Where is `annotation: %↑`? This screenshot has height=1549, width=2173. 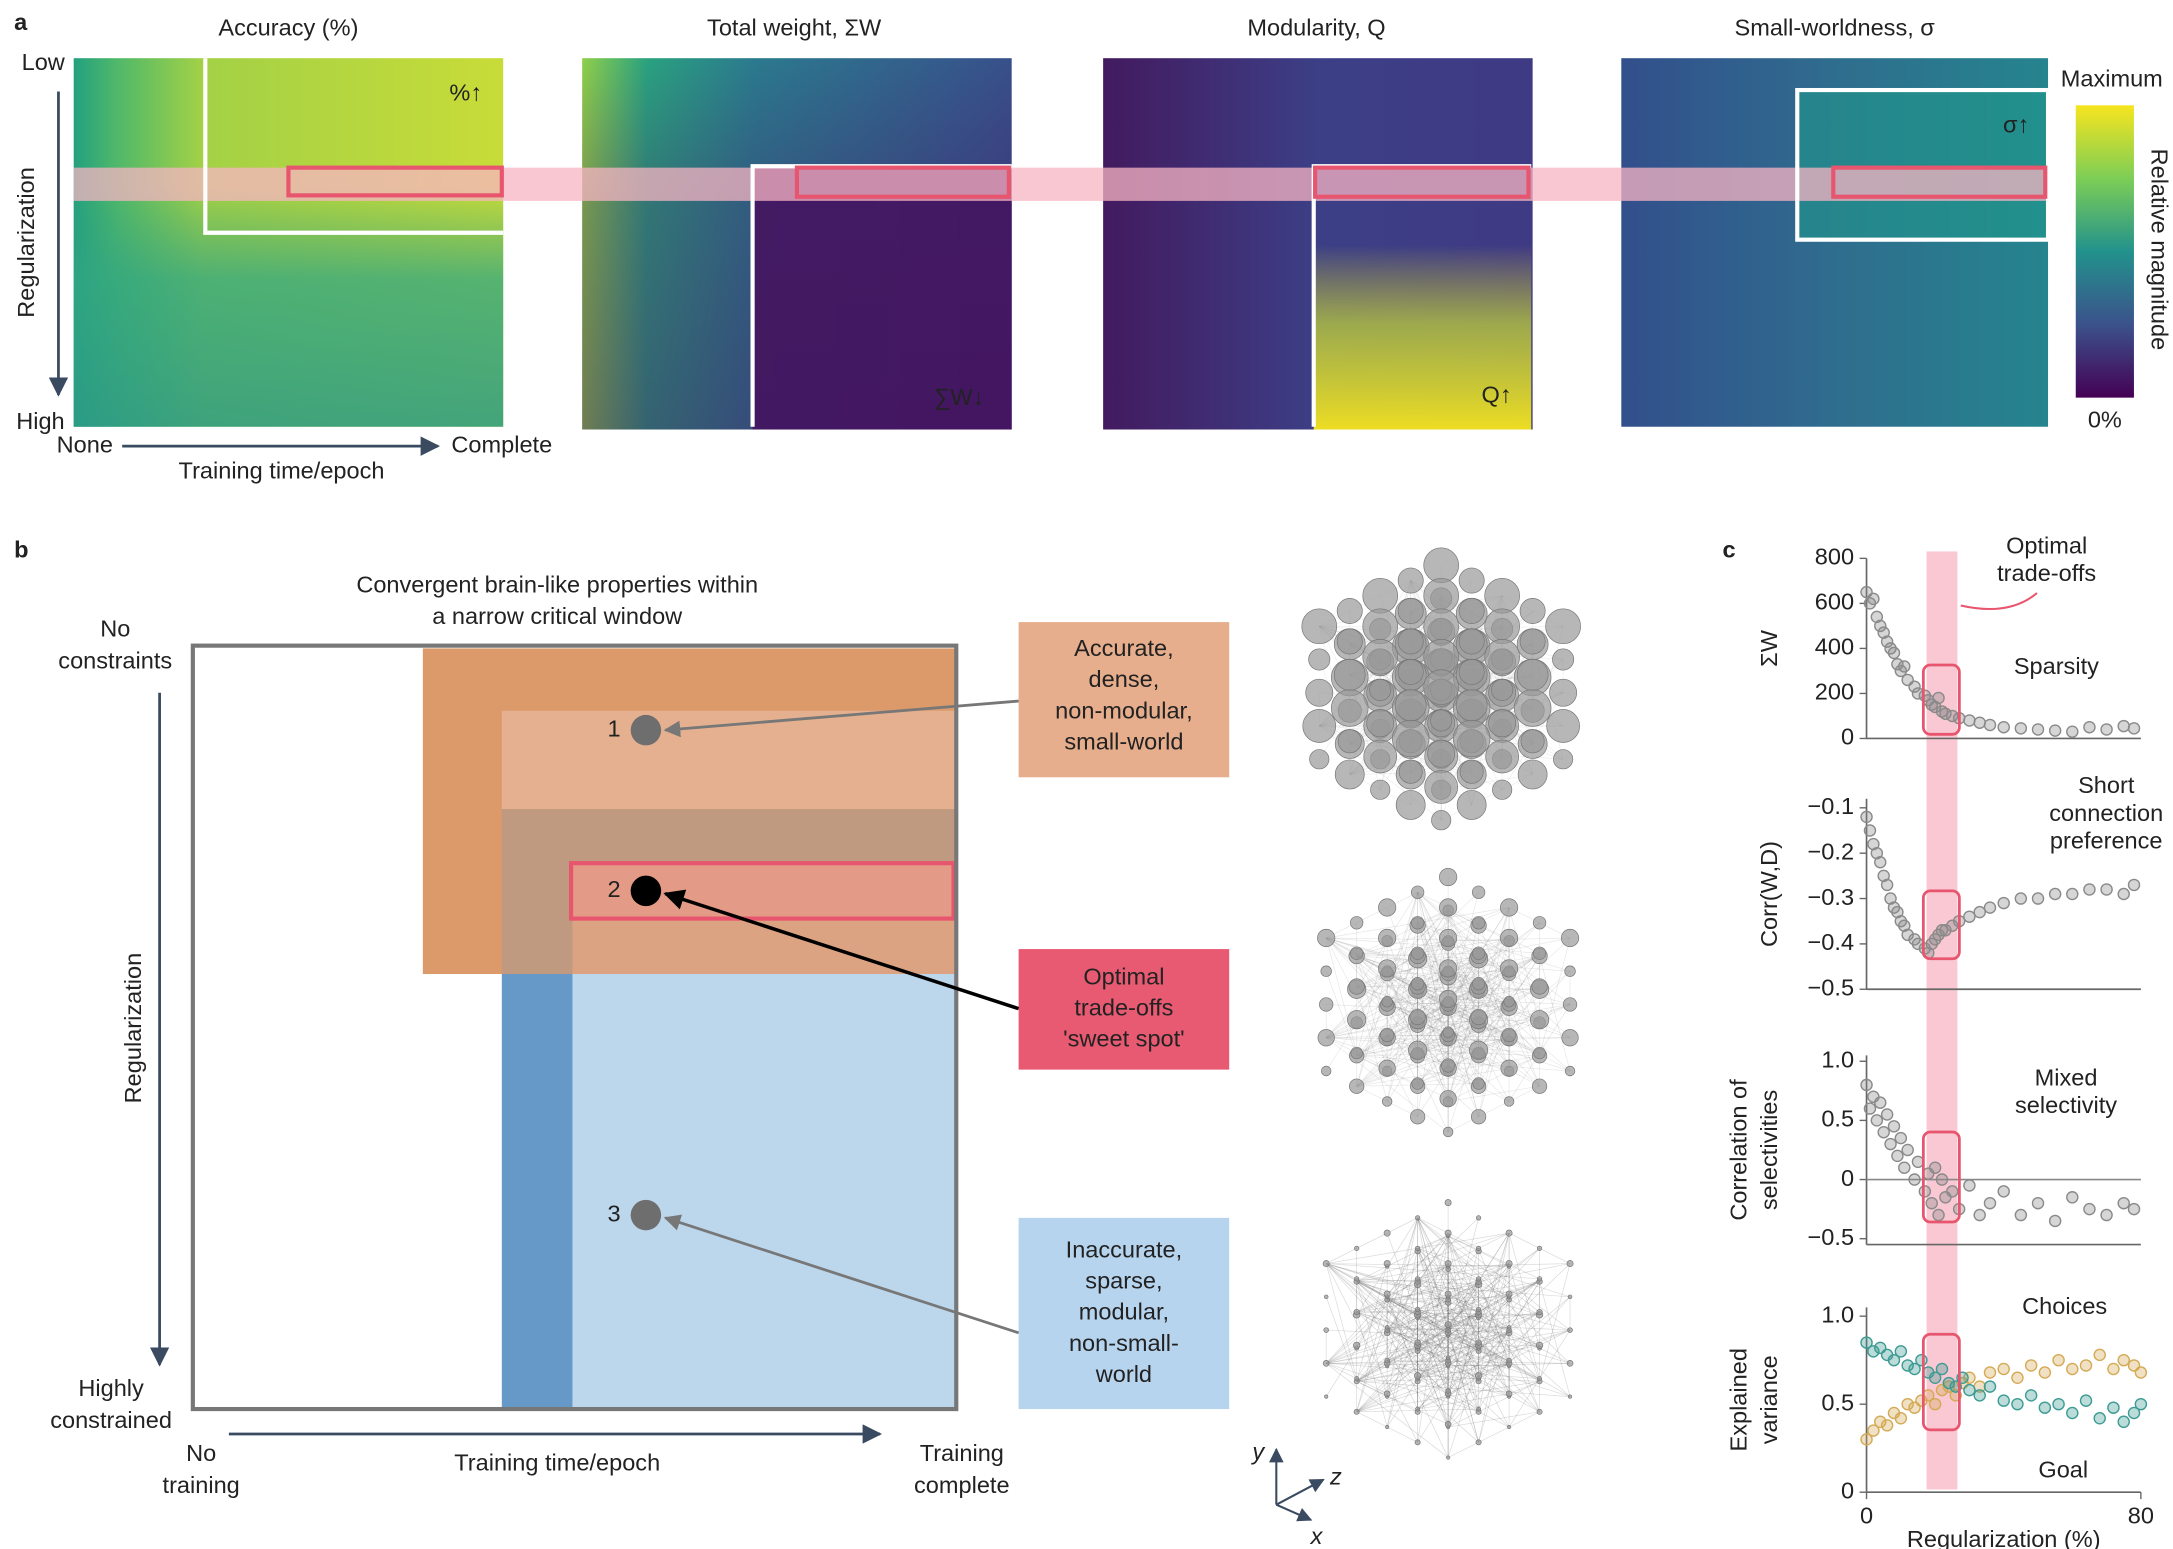
annotation: %↑ is located at coordinates (465, 92).